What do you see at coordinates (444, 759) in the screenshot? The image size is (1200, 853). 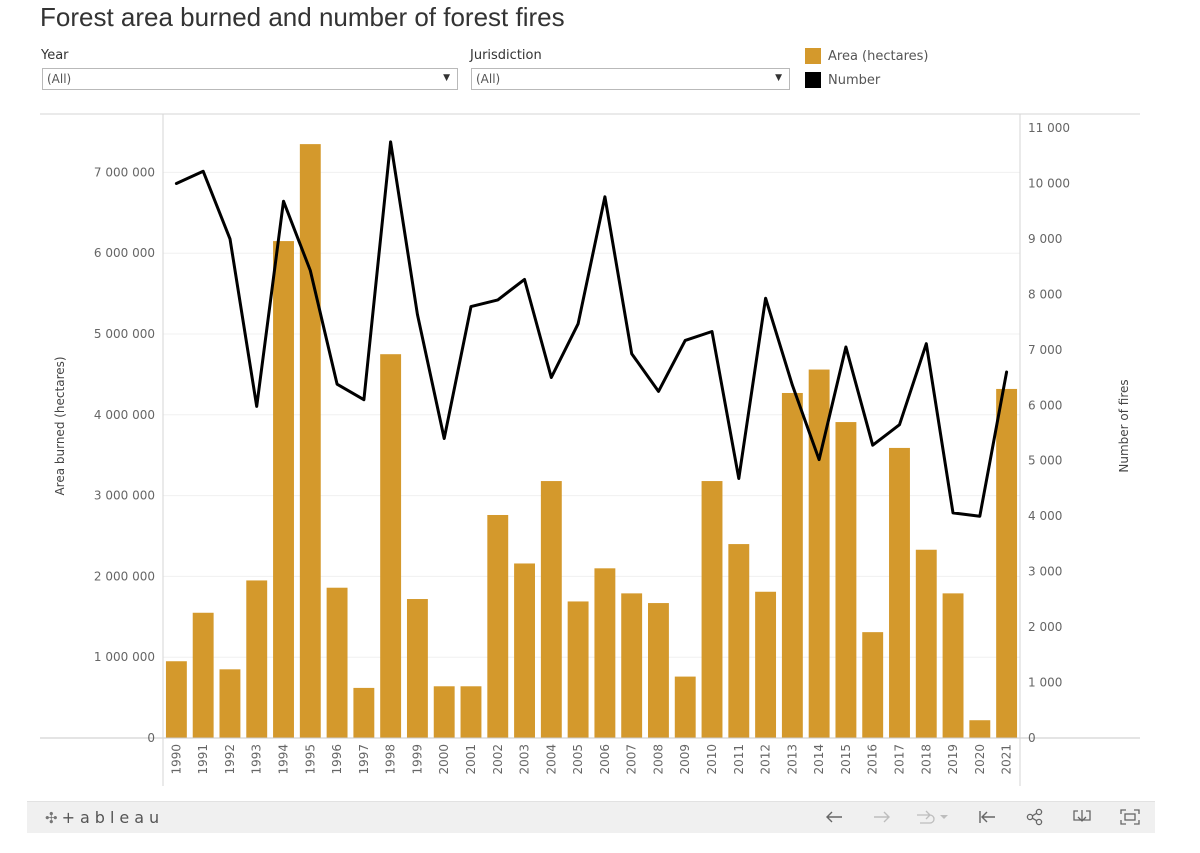 I see `x-tick-label: 2000` at bounding box center [444, 759].